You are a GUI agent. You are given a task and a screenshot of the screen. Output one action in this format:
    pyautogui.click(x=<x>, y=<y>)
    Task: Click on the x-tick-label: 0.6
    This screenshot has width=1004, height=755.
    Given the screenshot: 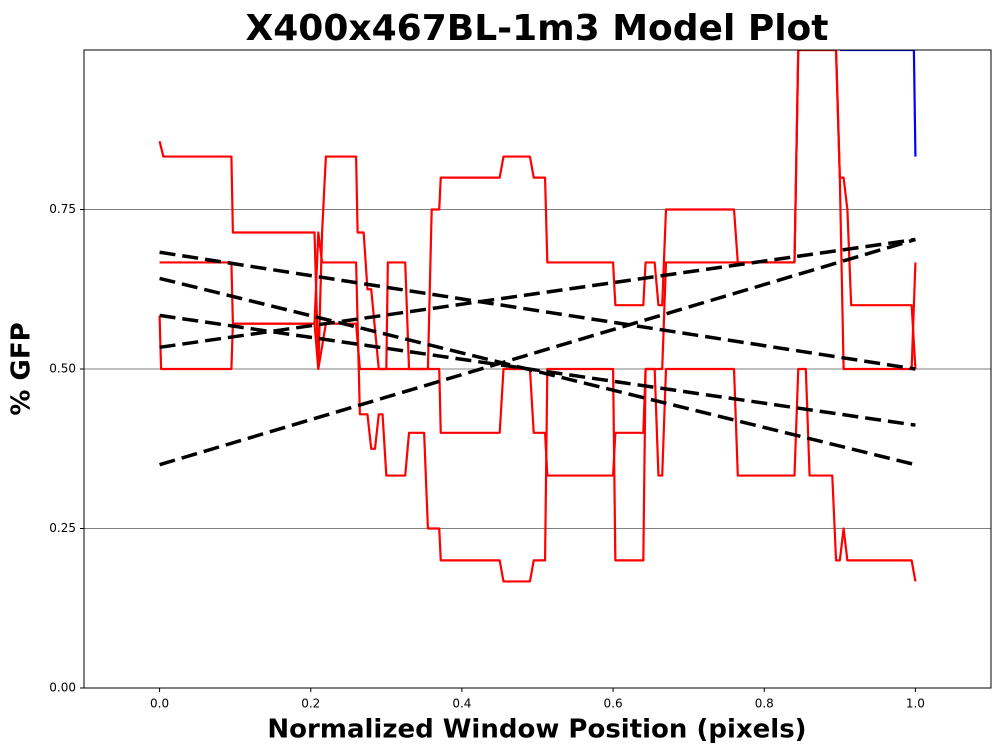 What is the action you would take?
    pyautogui.click(x=613, y=704)
    